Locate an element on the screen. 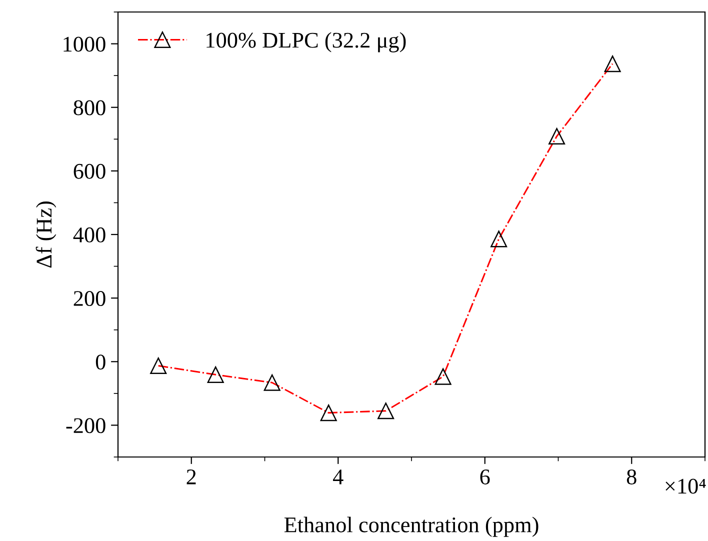  y-tick-label: -200 is located at coordinates (86, 426).